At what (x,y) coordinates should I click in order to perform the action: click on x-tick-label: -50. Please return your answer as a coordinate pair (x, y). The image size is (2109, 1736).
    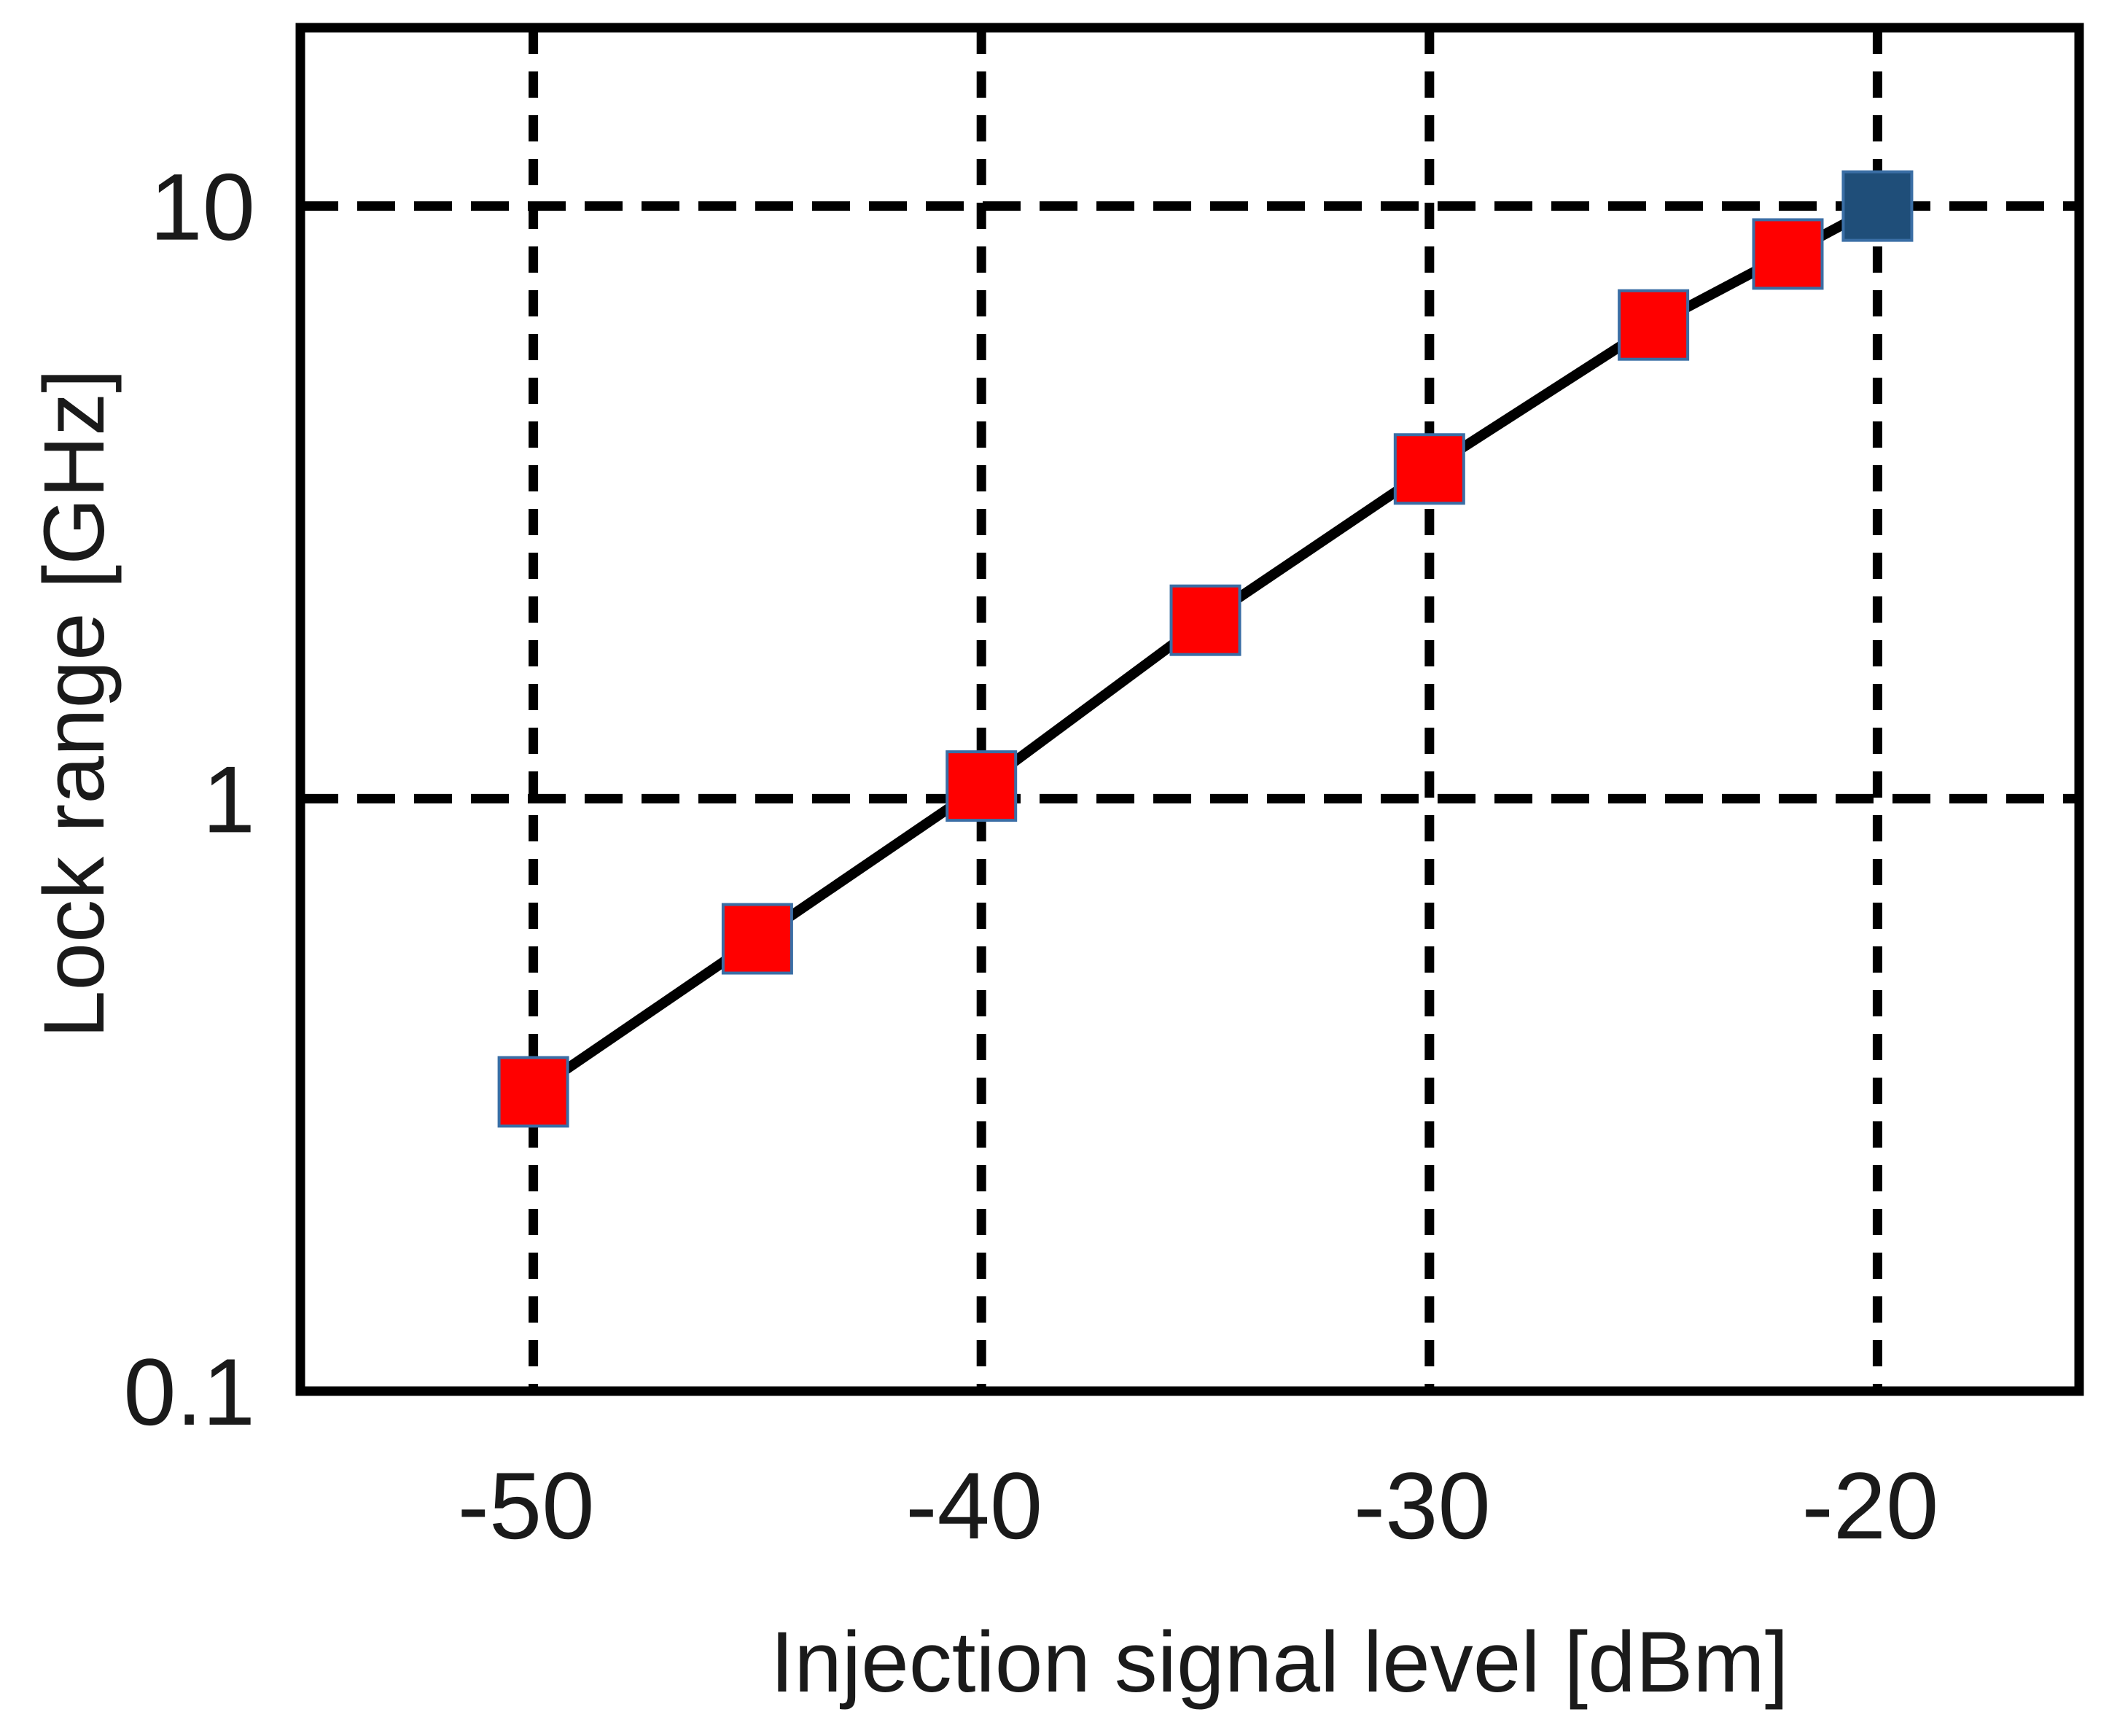
    Looking at the image, I should click on (526, 1506).